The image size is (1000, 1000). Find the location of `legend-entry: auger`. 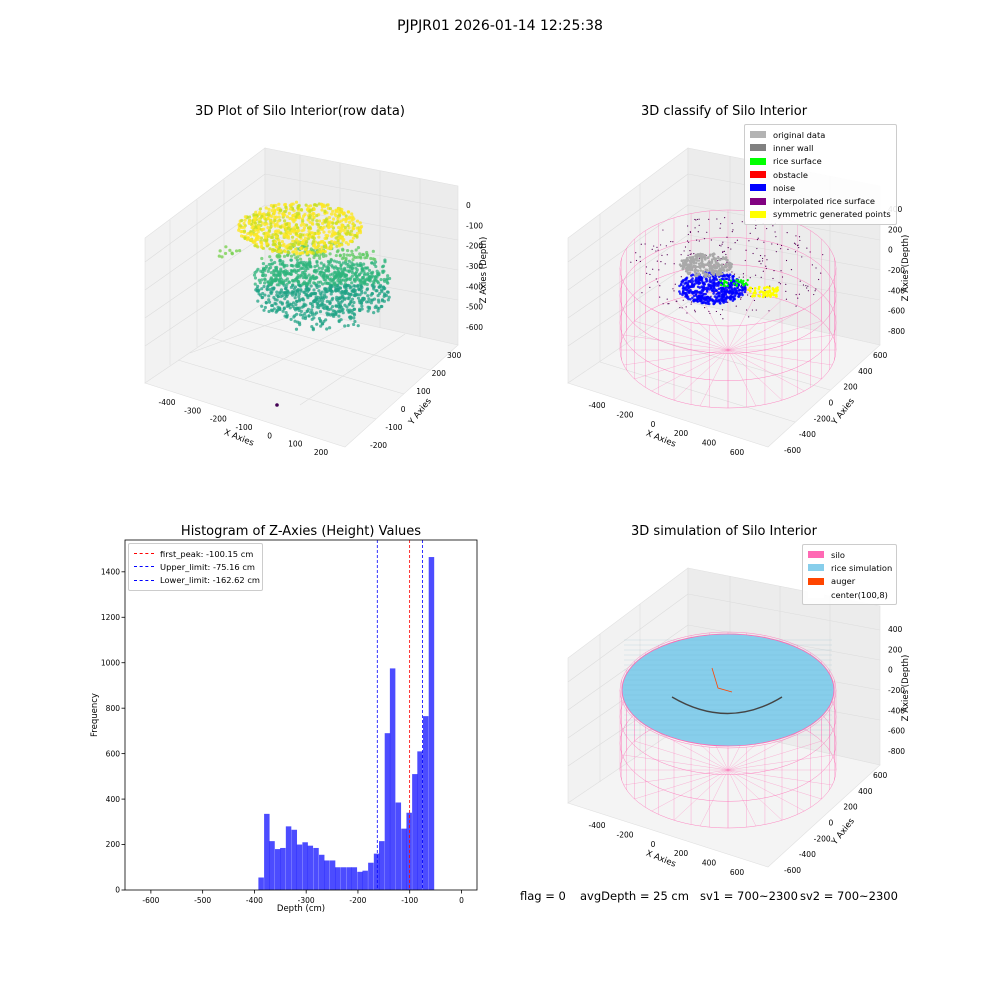

legend-entry: auger is located at coordinates (849, 581).